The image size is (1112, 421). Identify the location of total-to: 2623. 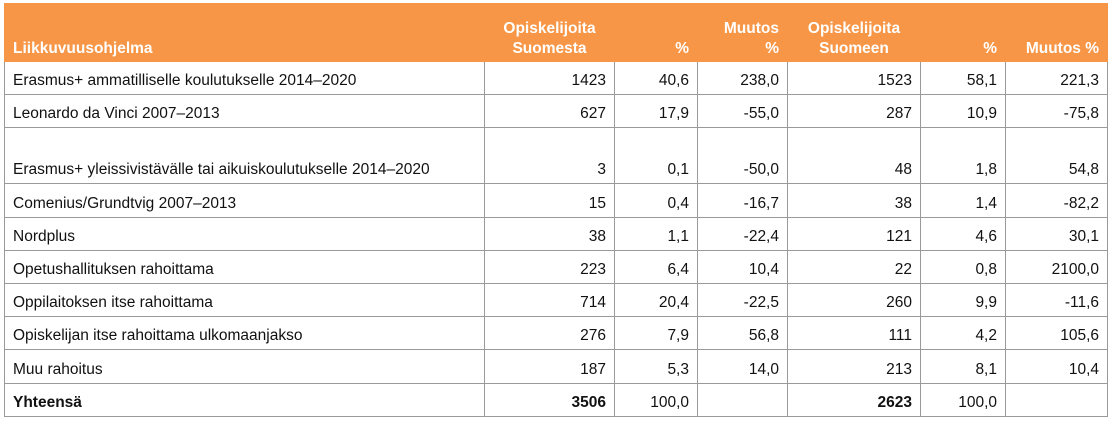
(854, 400).